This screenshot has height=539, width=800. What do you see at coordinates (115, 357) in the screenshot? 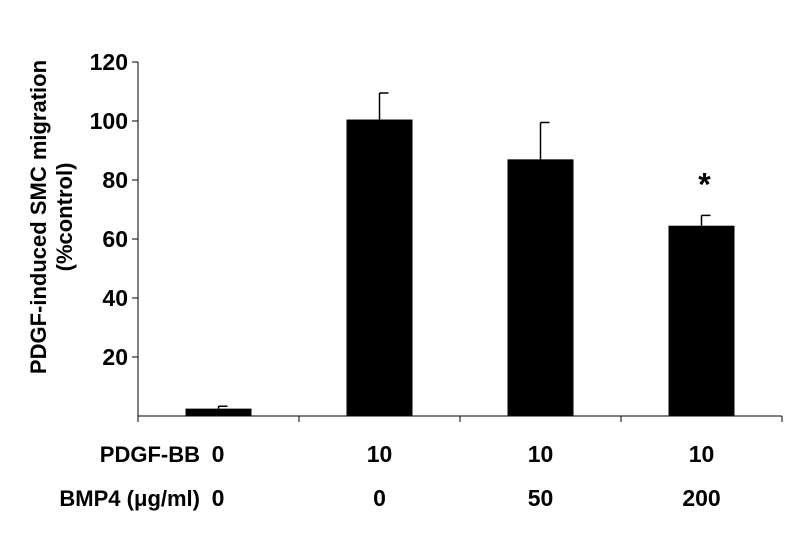
I see `y-tick-label: 20` at bounding box center [115, 357].